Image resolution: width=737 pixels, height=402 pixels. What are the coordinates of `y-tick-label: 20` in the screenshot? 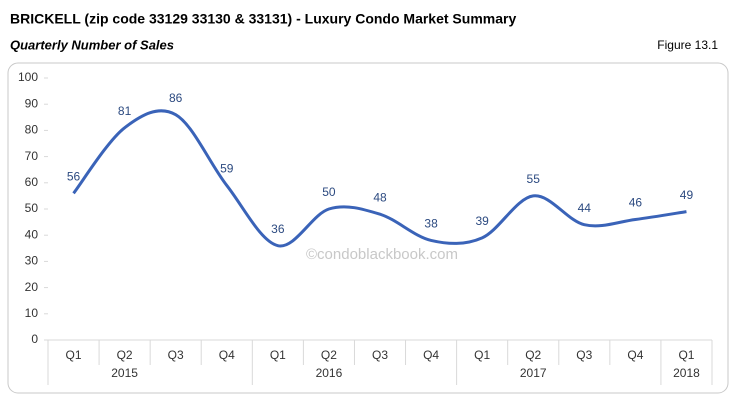 It's located at (32, 287).